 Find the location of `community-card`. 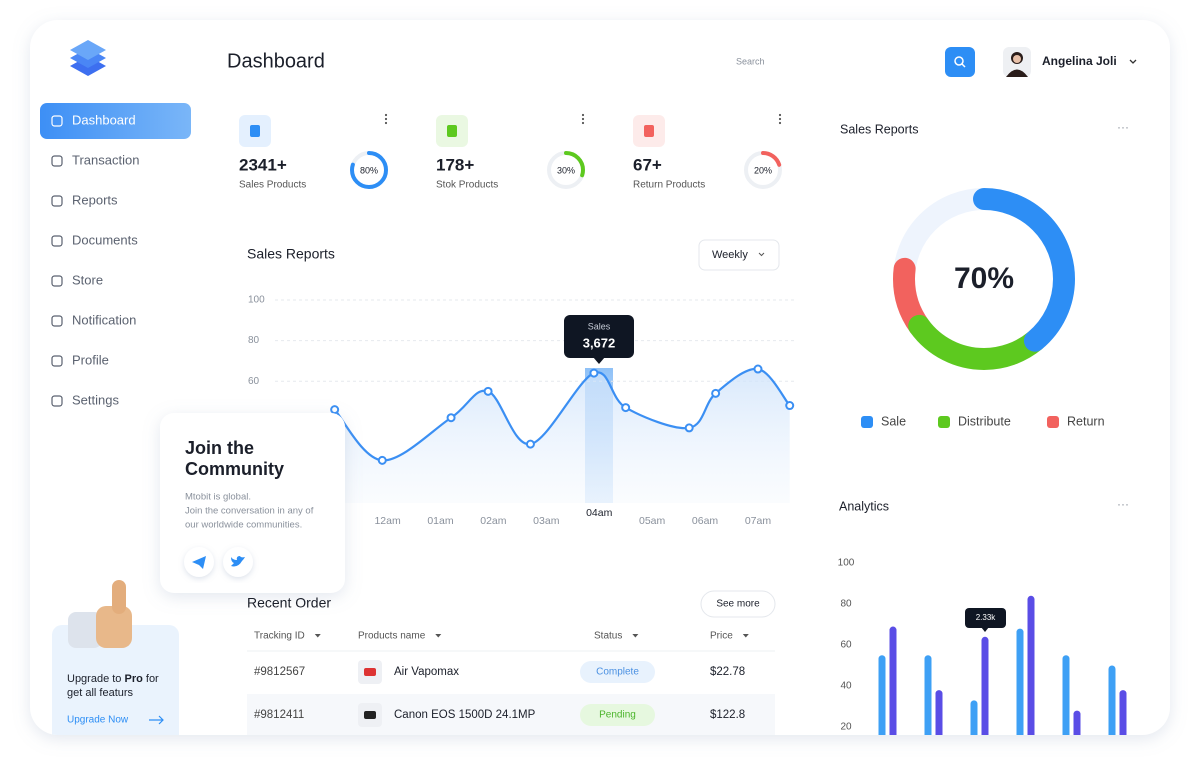

community-card is located at coordinates (252, 503).